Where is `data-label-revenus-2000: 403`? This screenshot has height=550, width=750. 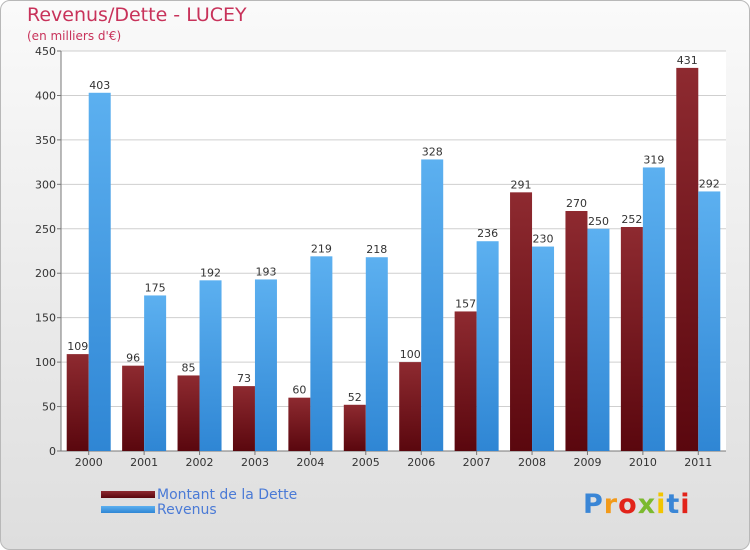 data-label-revenus-2000: 403 is located at coordinates (99, 85).